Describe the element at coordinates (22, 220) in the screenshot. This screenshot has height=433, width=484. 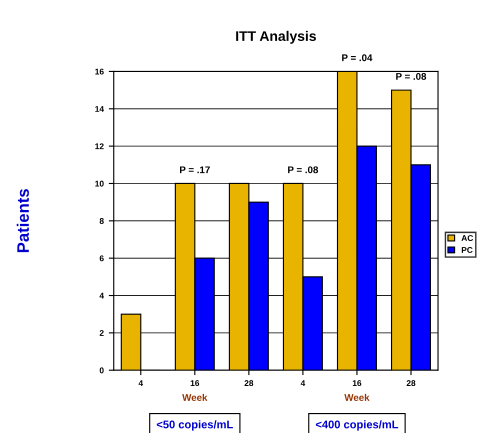
I see `y-axis-title: Patients` at that location.